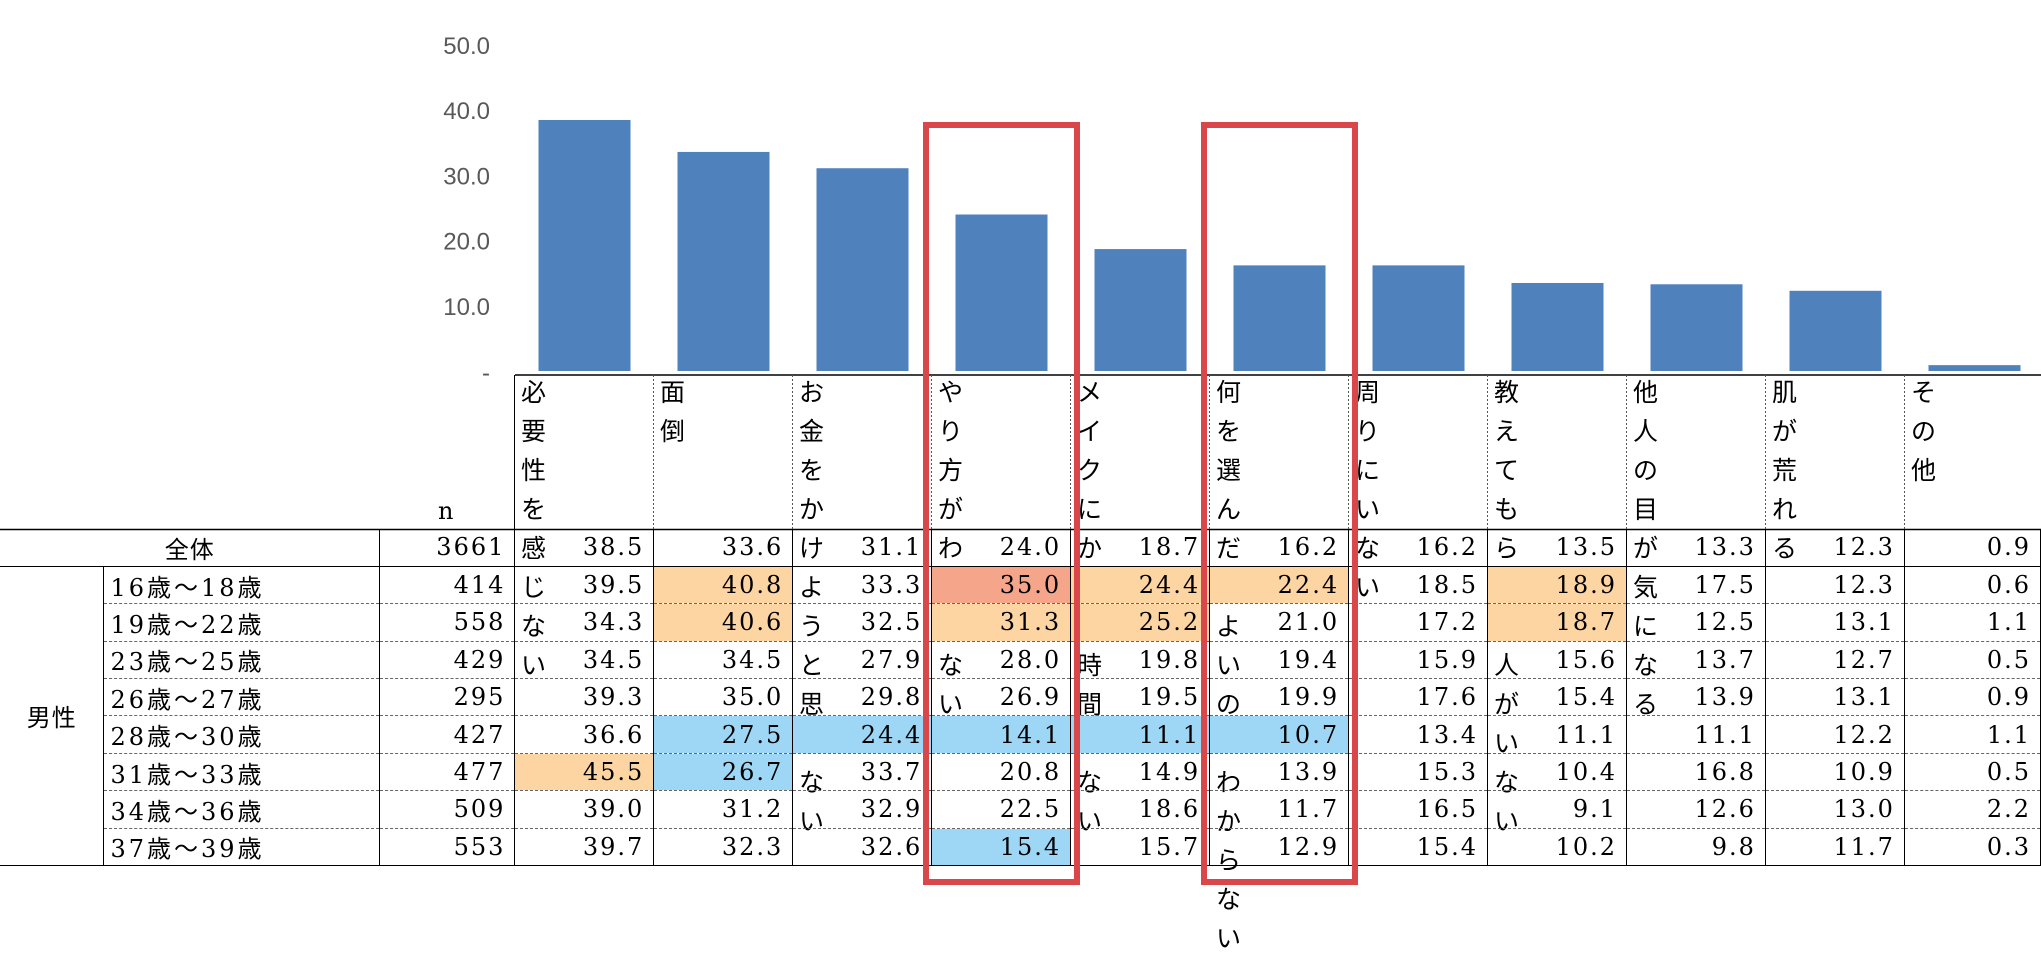  Describe the element at coordinates (1696, 585) in the screenshot. I see `value-cell: 17.5` at that location.